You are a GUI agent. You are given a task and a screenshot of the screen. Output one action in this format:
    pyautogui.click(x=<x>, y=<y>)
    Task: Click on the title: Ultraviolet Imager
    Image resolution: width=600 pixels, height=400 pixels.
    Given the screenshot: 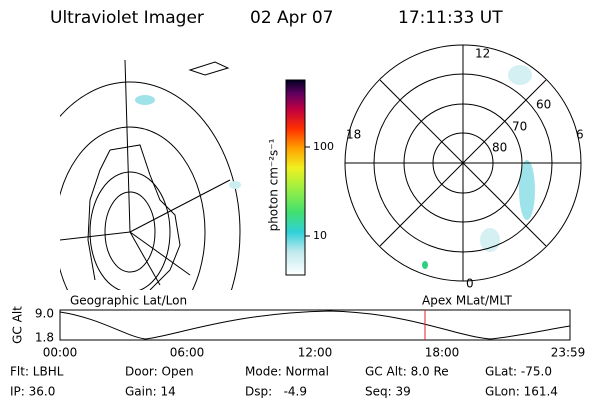 What is the action you would take?
    pyautogui.click(x=127, y=18)
    